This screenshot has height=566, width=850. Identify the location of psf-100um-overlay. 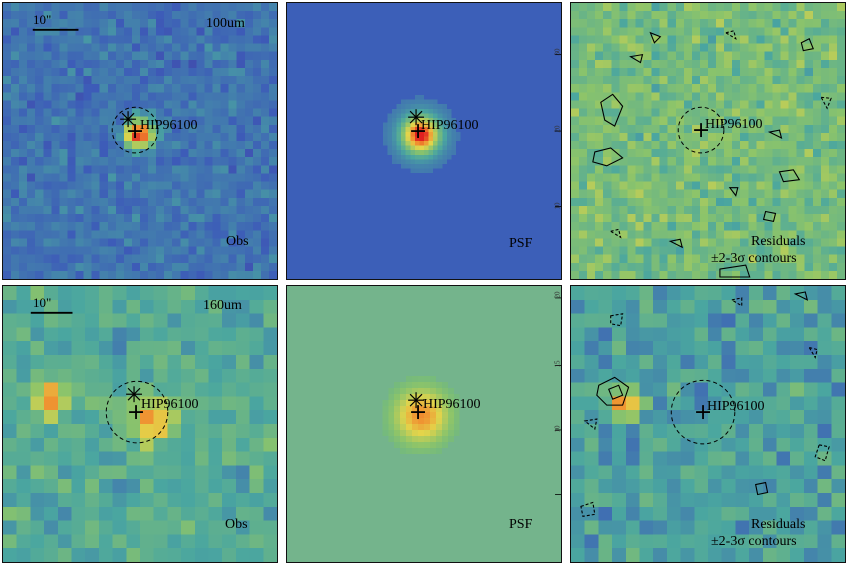
(484, 130).